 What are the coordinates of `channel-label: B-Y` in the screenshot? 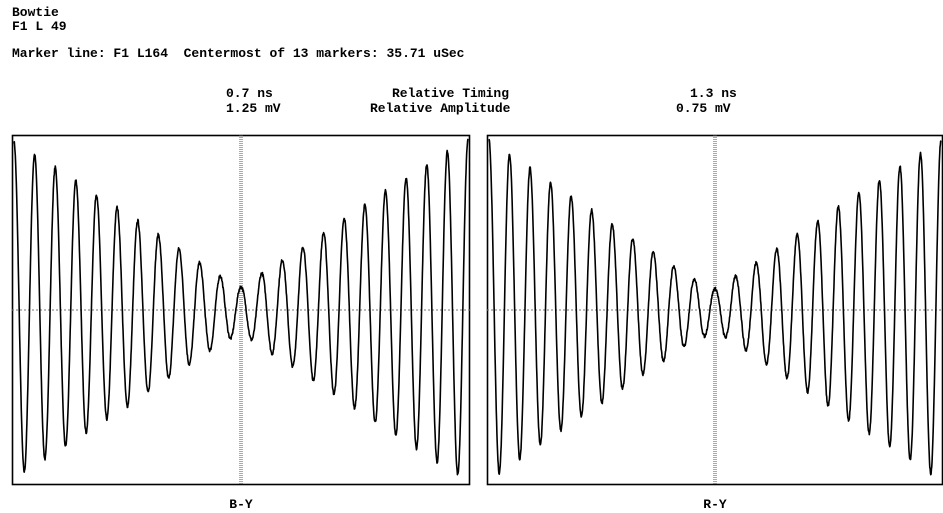 It's located at (241, 504).